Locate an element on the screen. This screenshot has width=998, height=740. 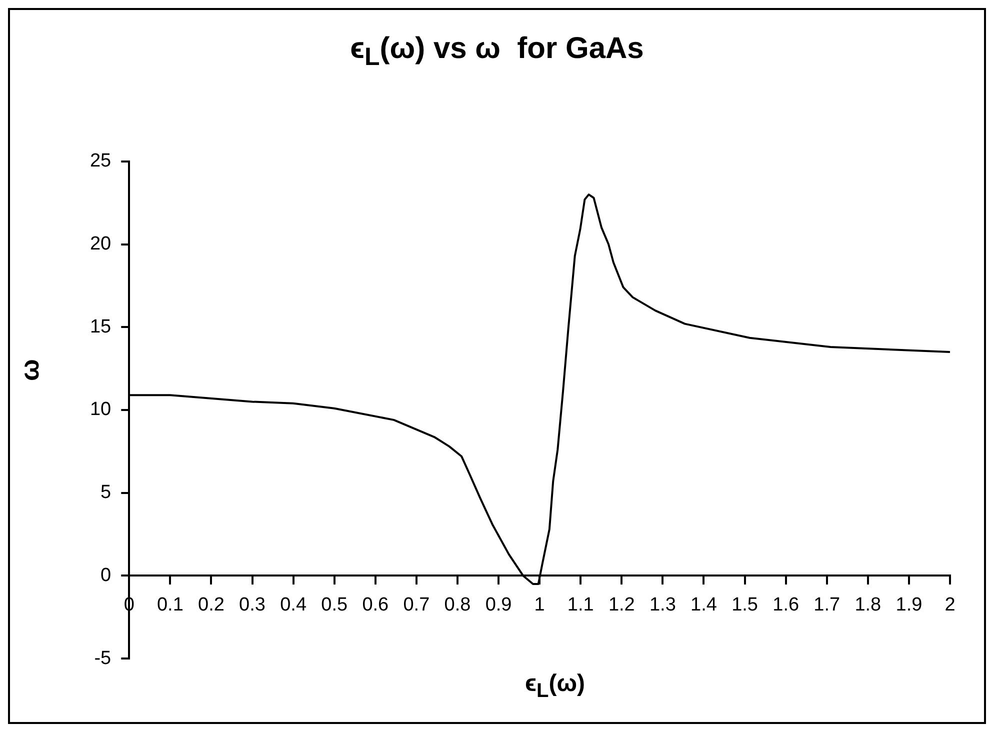
x-tick-label: 0.1 is located at coordinates (170, 605).